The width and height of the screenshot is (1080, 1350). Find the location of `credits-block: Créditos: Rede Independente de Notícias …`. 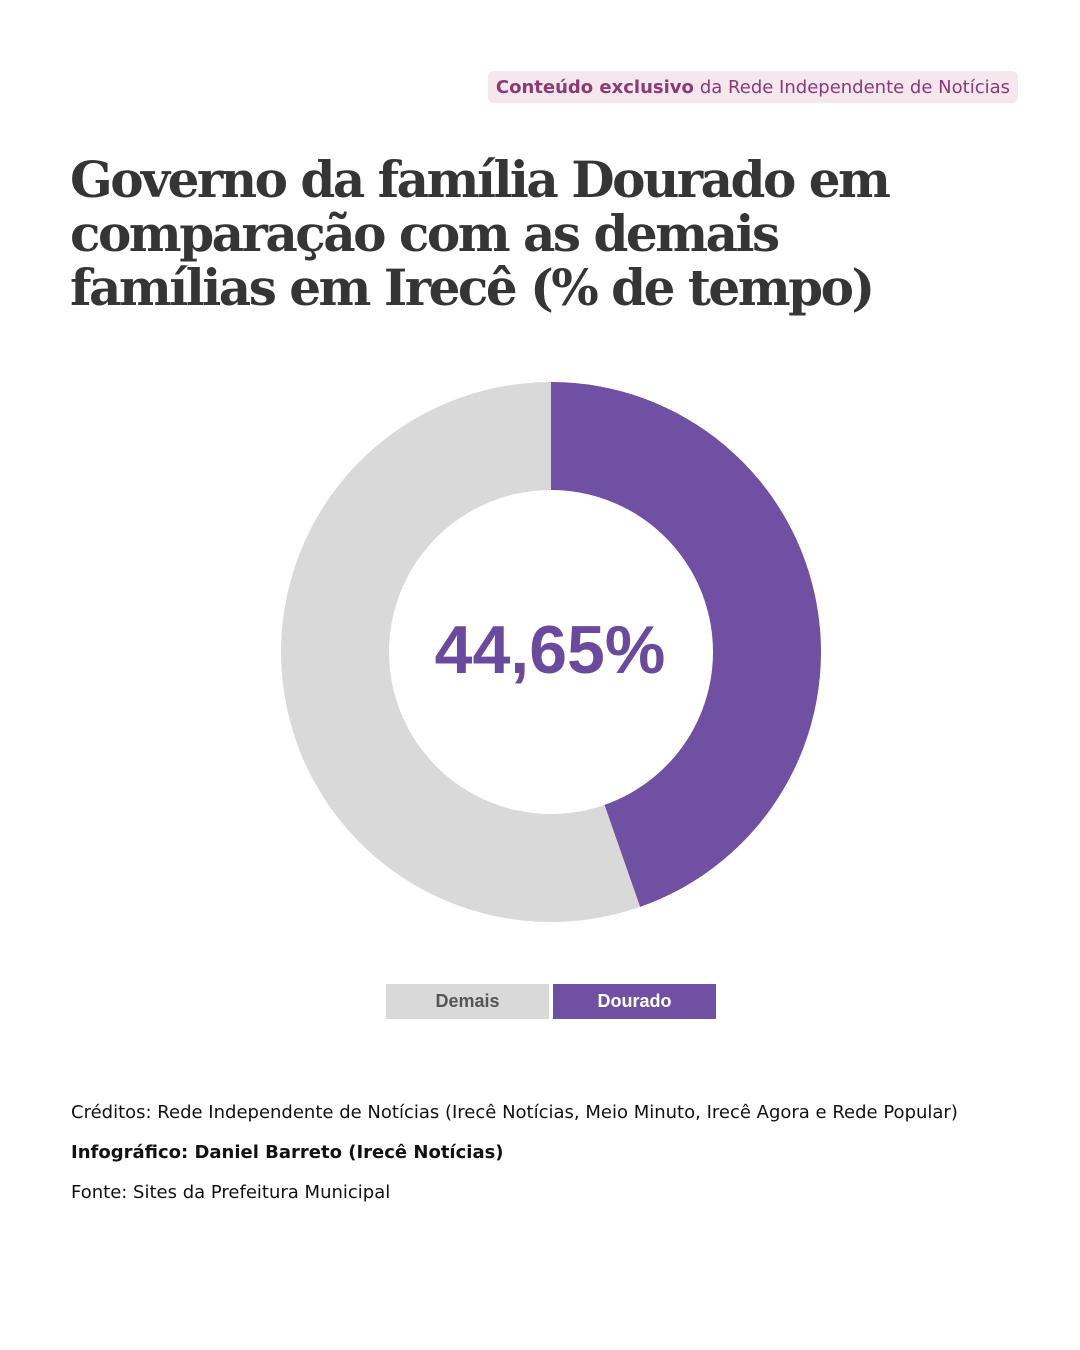

credits-block: Créditos: Rede Independente de Notícias … is located at coordinates (514, 1153).